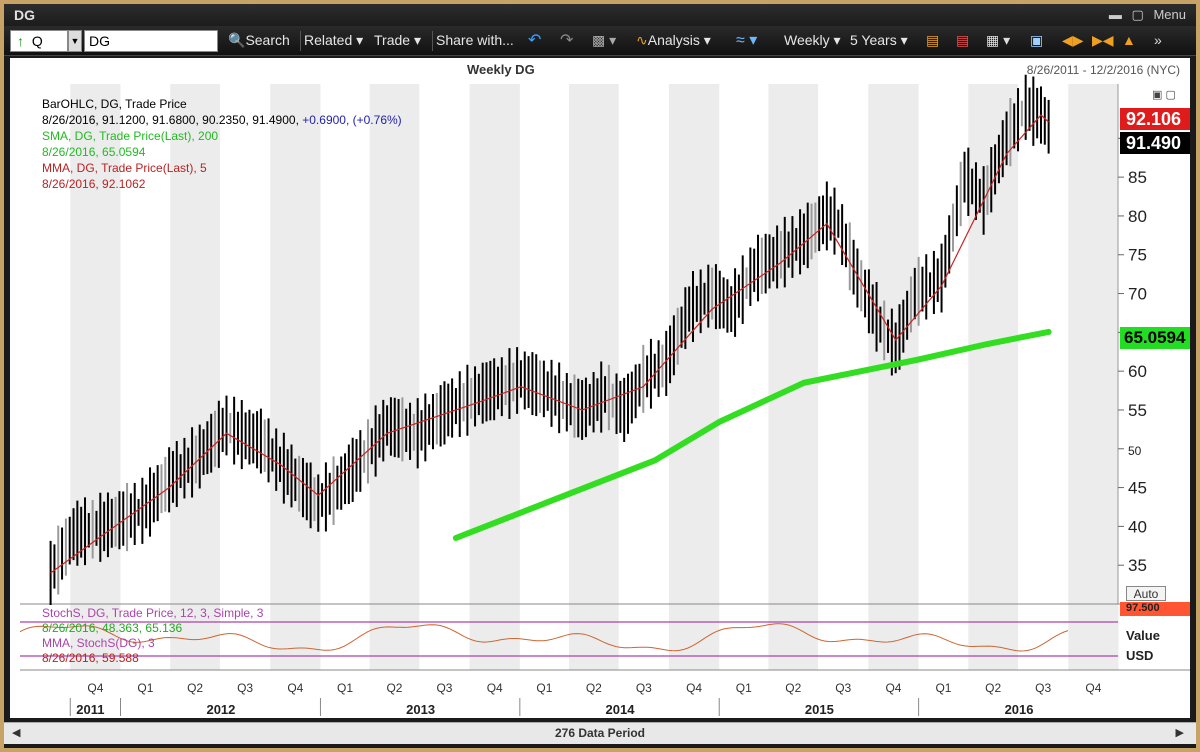  What do you see at coordinates (334, 40) in the screenshot?
I see `related-menu: Related ▾` at bounding box center [334, 40].